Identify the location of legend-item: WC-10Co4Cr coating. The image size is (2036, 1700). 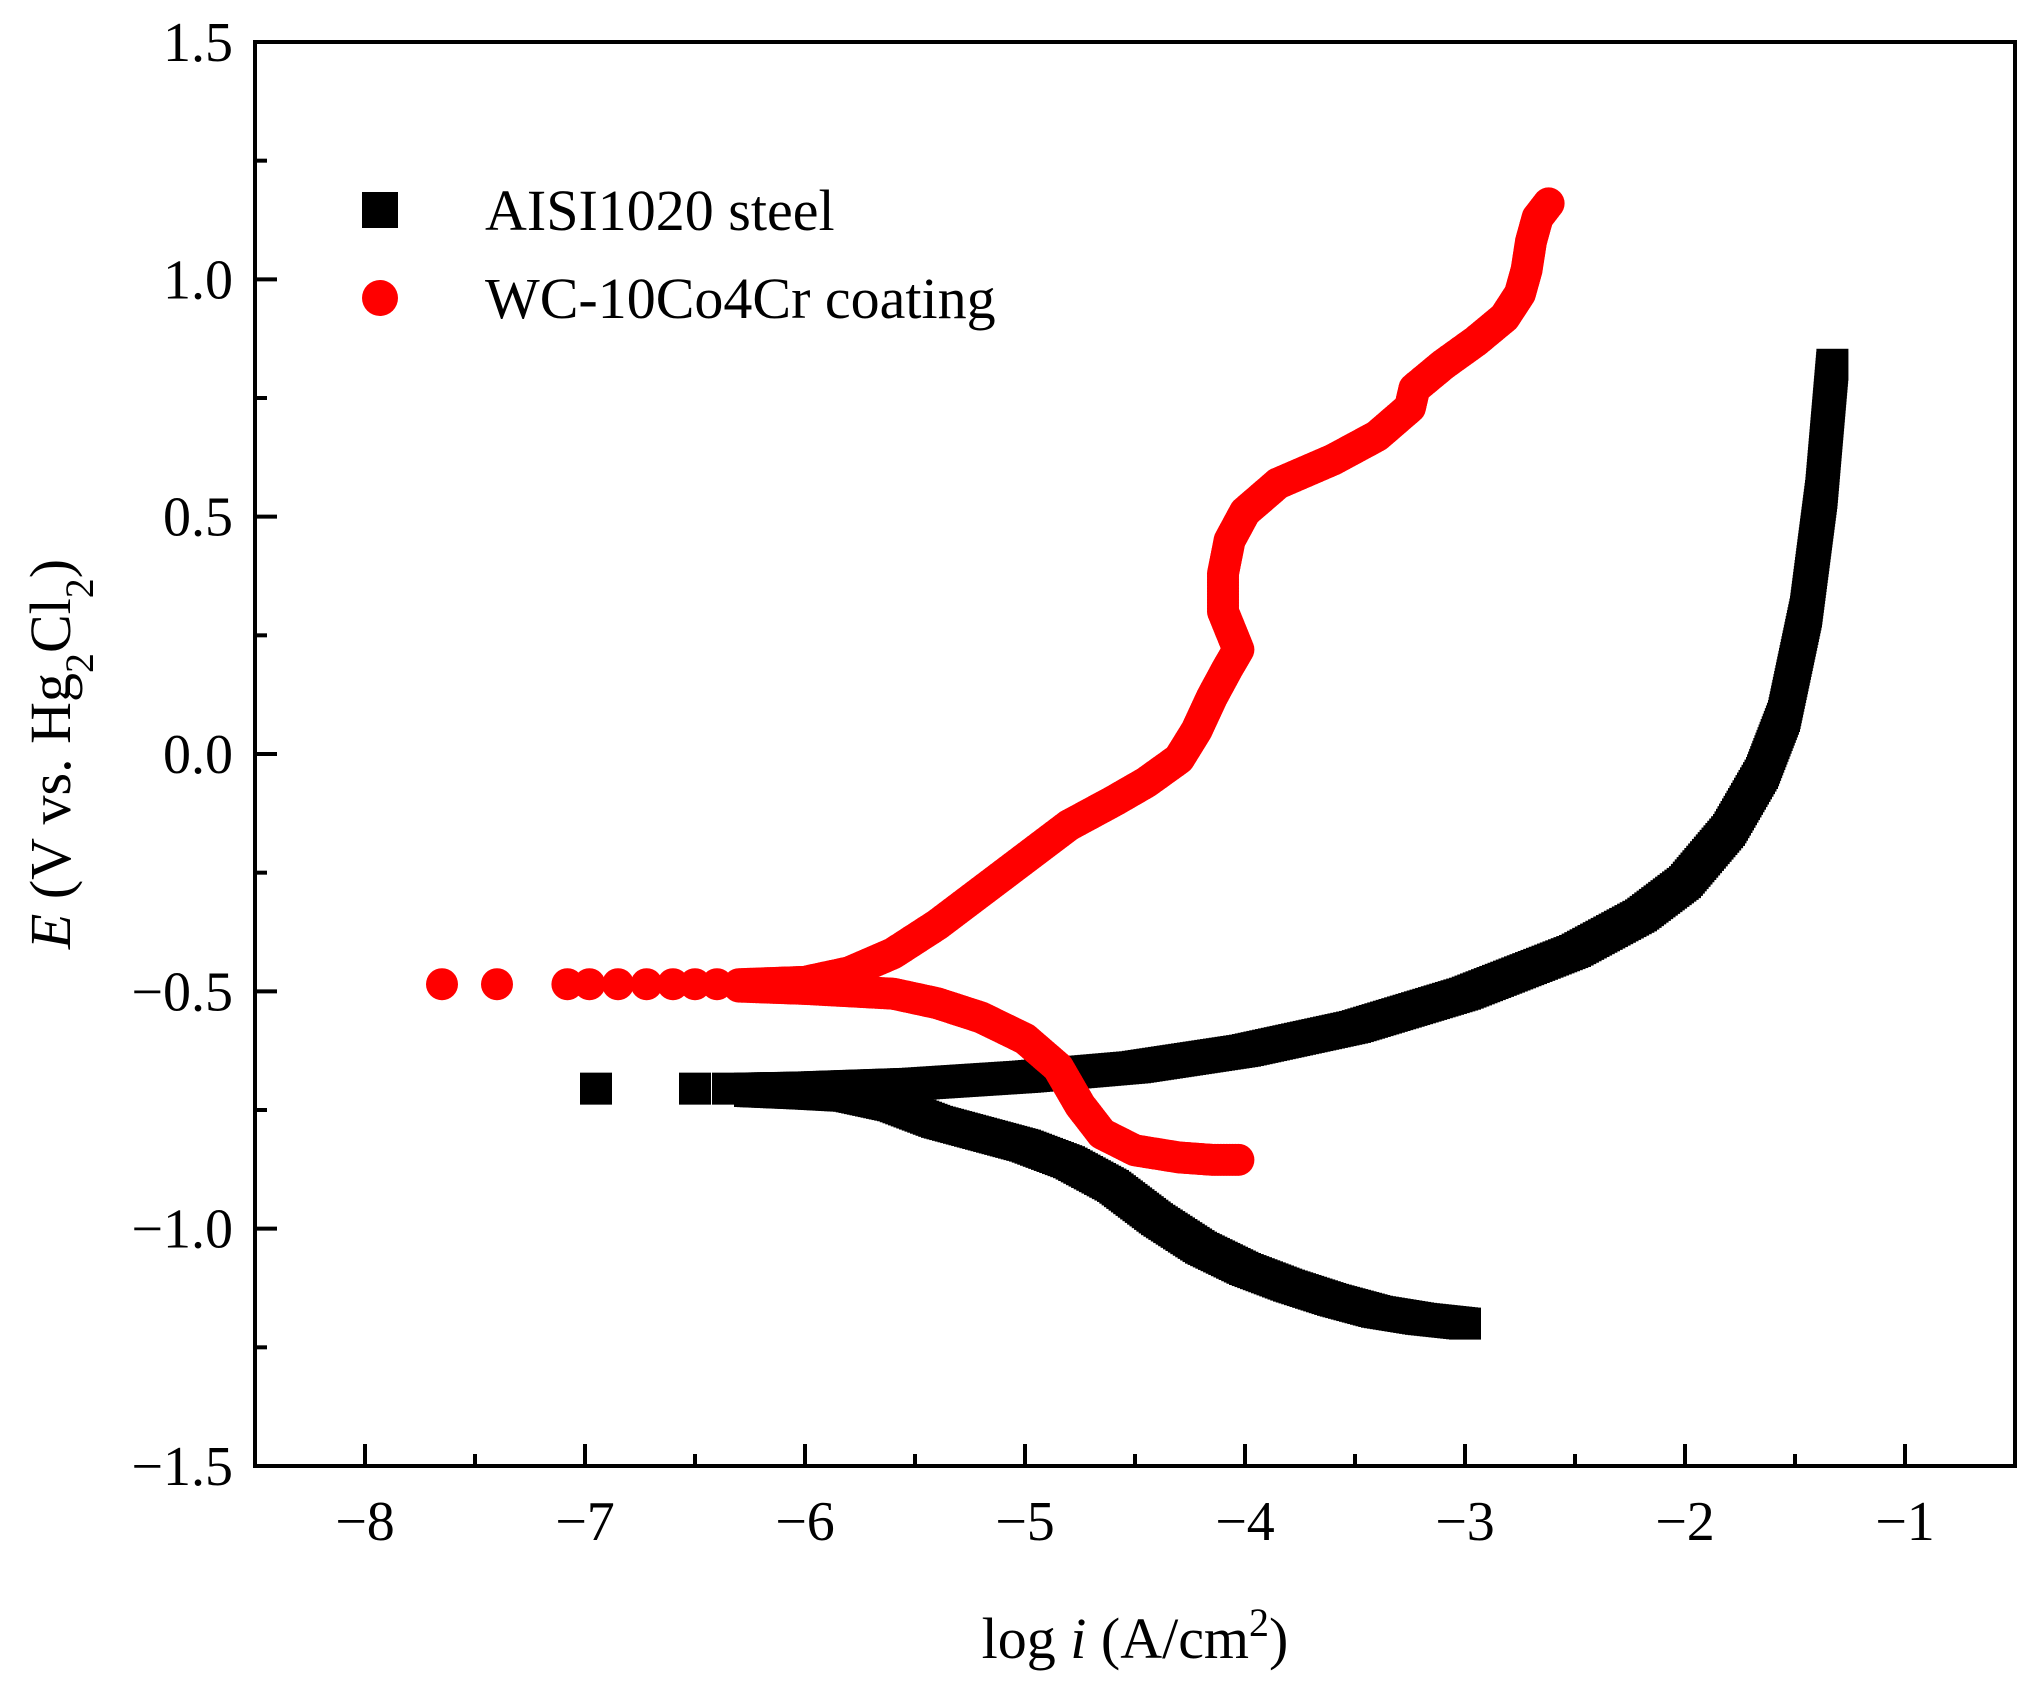
(679, 298).